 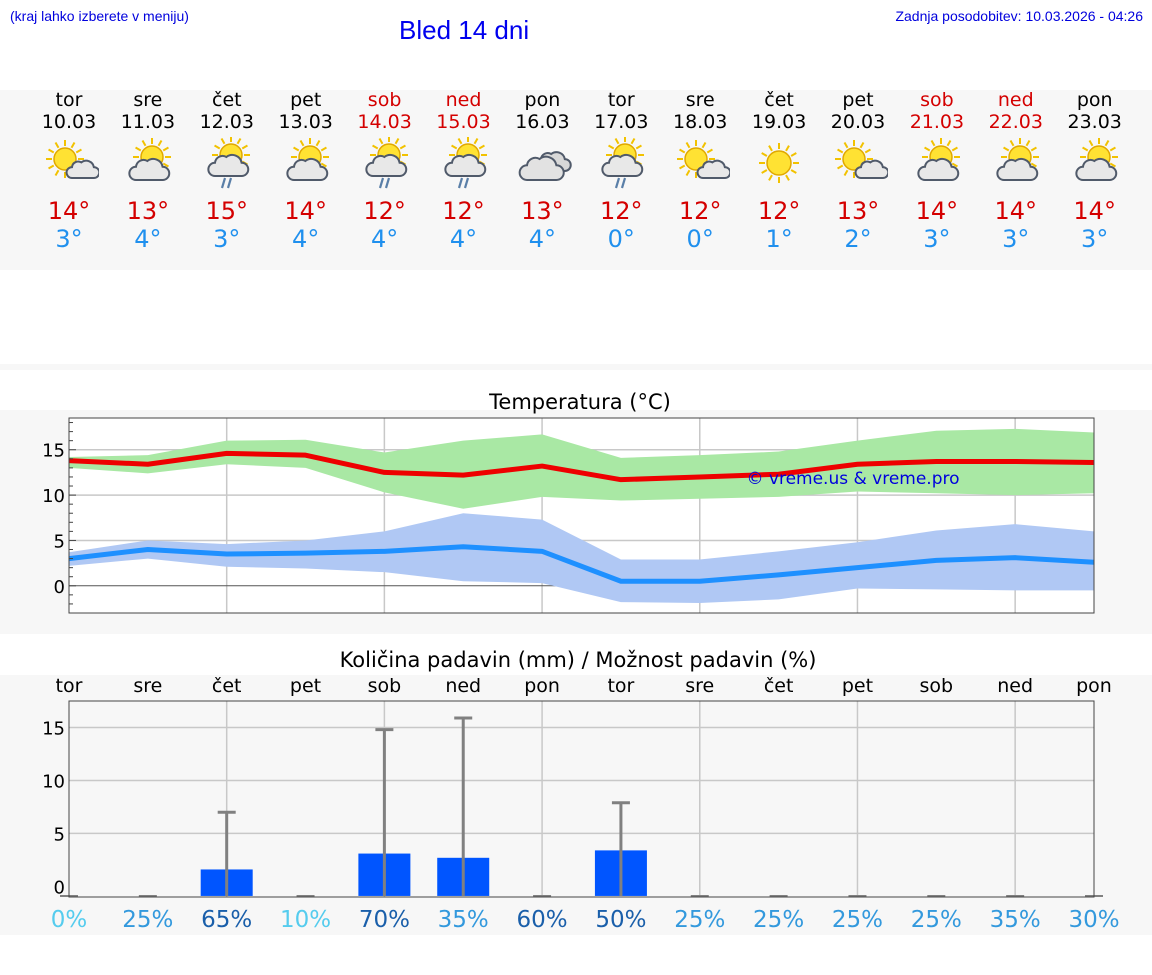 What do you see at coordinates (1094, 122) in the screenshot?
I see `day-date: 23.03` at bounding box center [1094, 122].